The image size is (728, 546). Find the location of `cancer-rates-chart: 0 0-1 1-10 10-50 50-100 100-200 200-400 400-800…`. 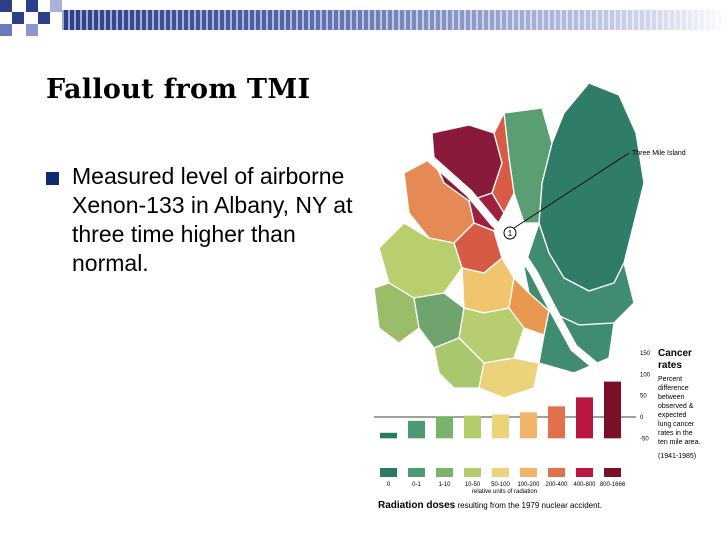

cancer-rates-chart: 0 0-1 1-10 10-50 50-100 100-200 200-400 400-800… is located at coordinates (512, 419).